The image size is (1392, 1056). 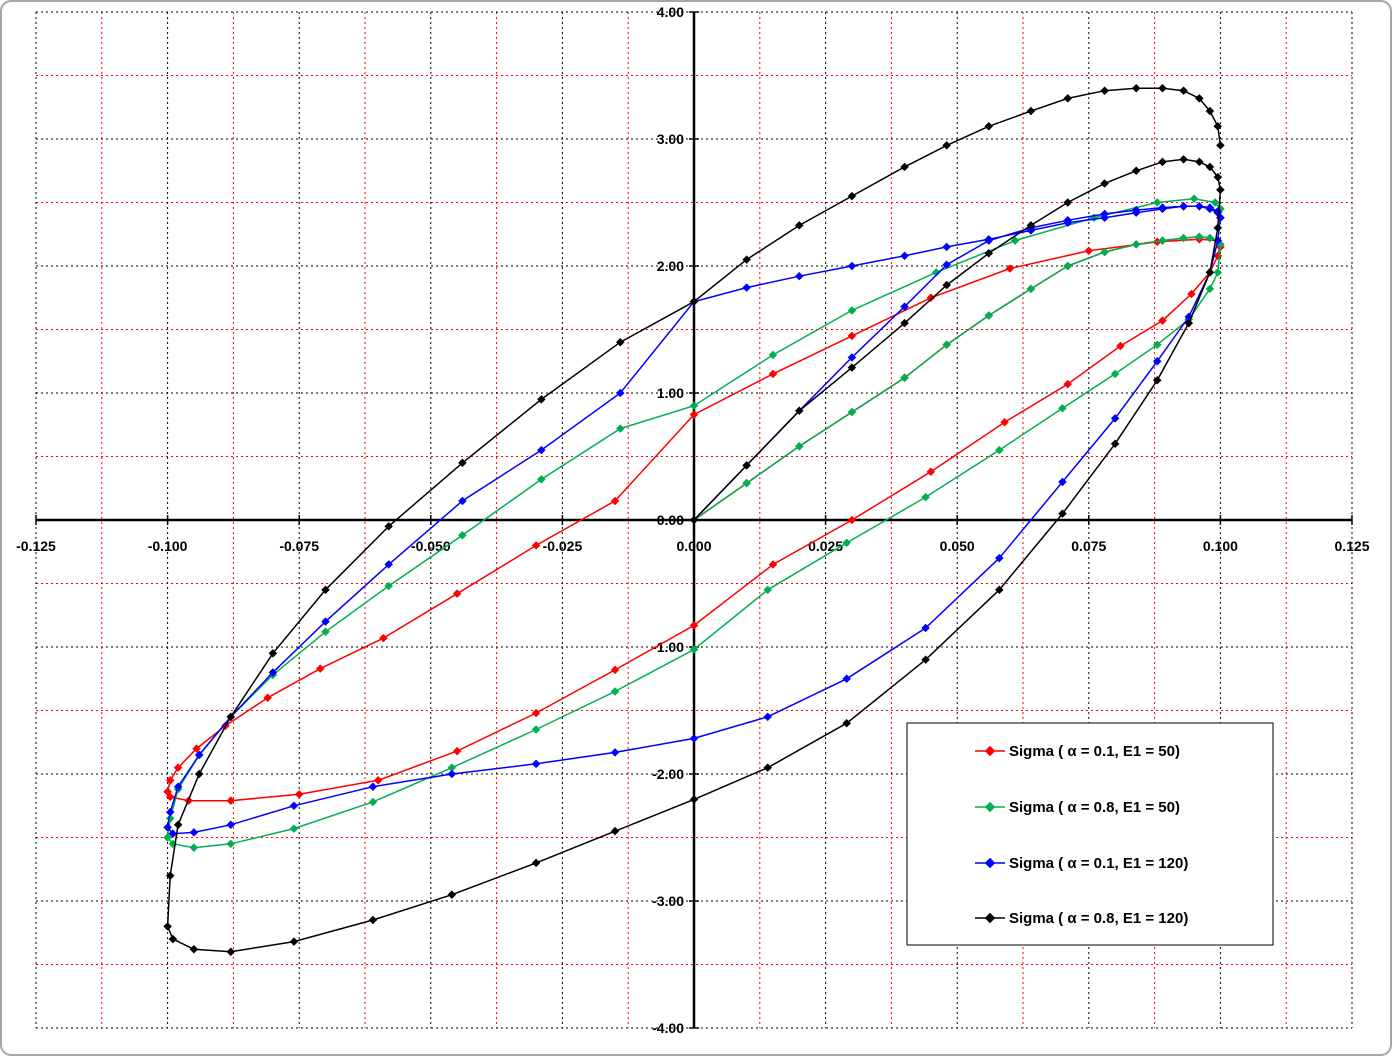 I want to click on x-tick-label: -0.075, so click(x=299, y=546).